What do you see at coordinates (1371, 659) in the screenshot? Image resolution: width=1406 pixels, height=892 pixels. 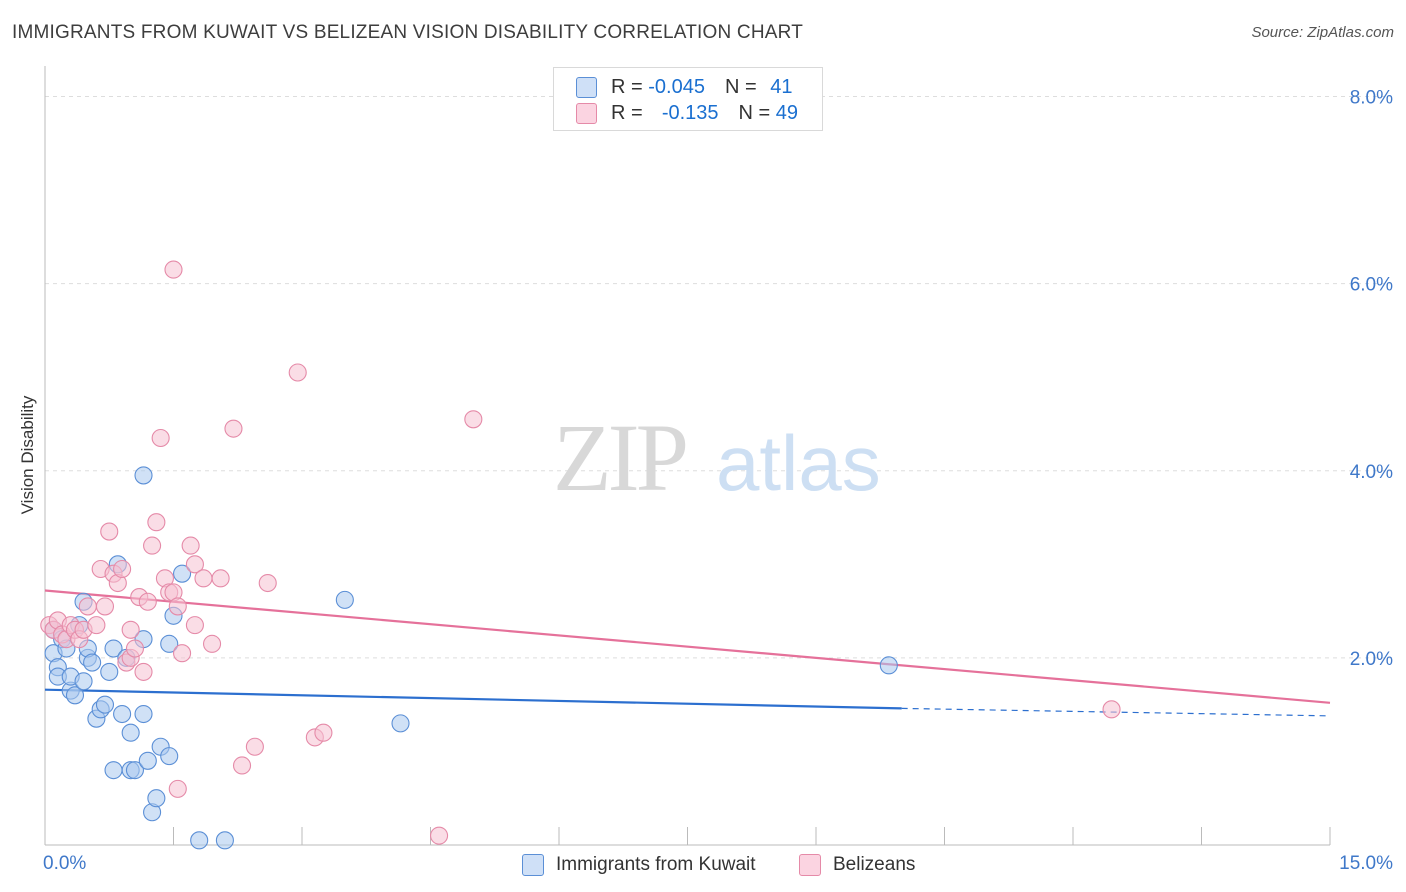 I see `y-tick-label: 2.0%` at bounding box center [1371, 659].